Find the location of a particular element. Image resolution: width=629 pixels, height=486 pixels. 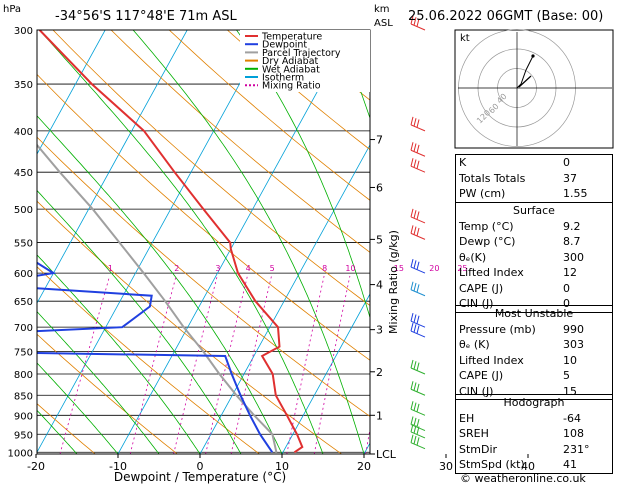

index-row: Totals Totals 37 is located at coordinates (534, 179).